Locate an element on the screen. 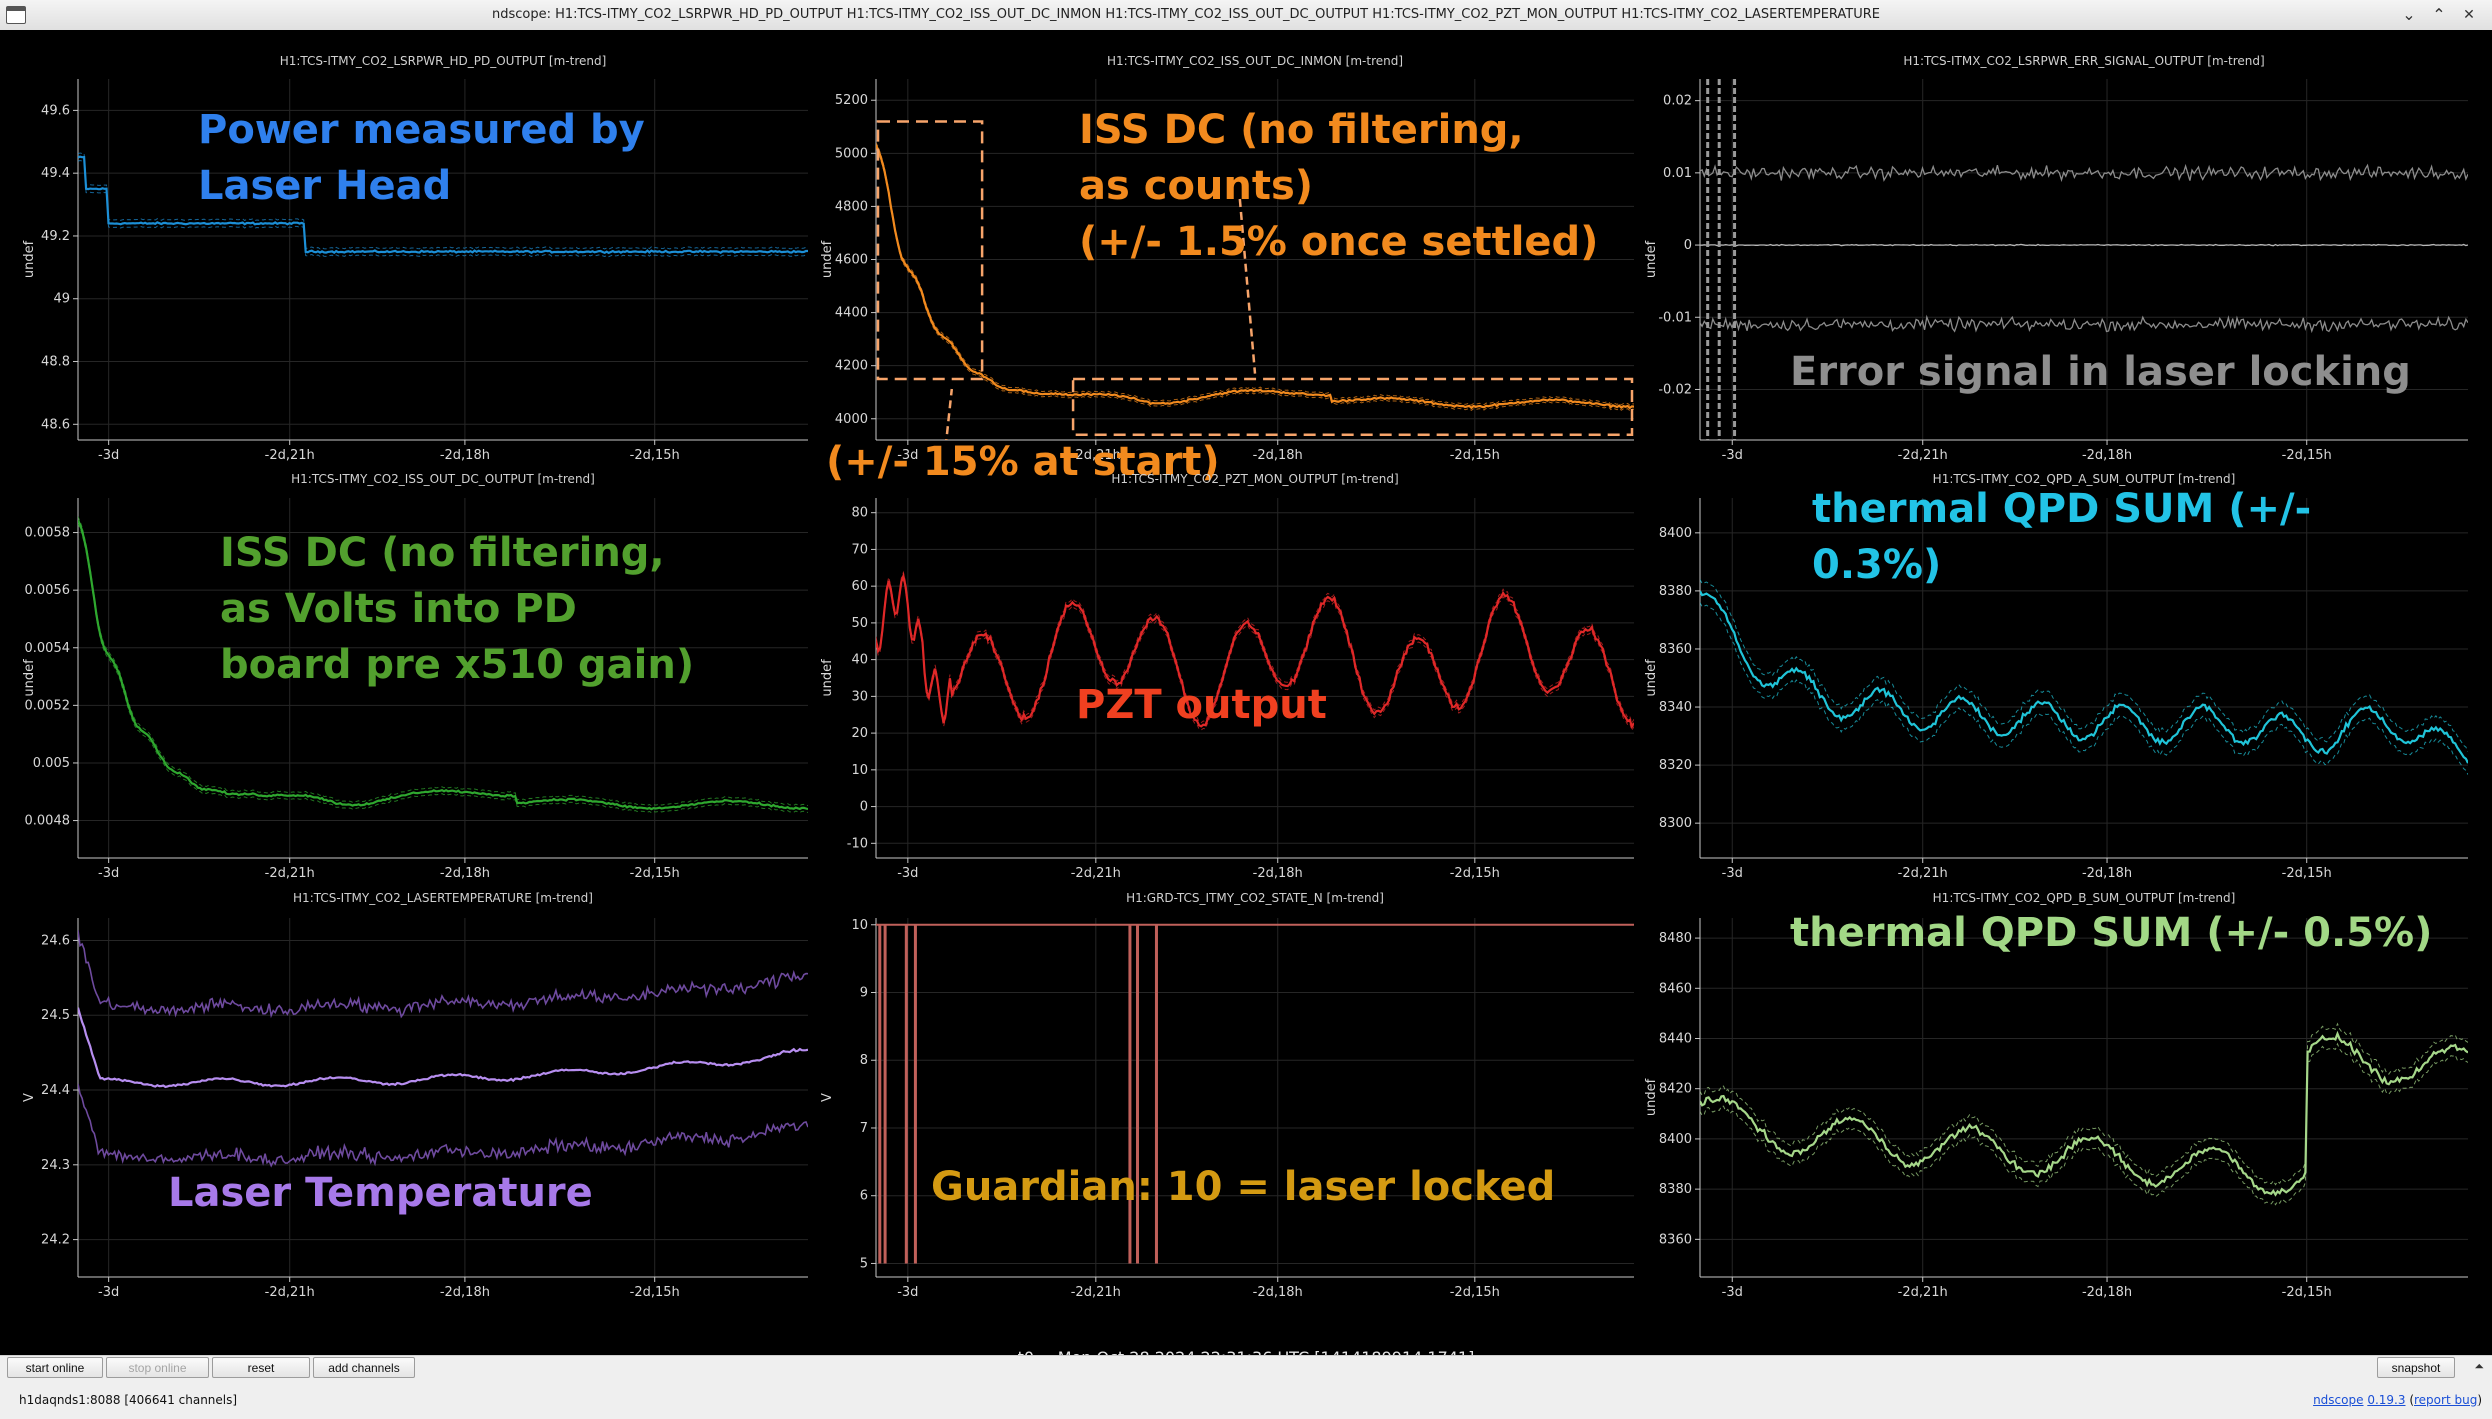  y-tick-label: -10 is located at coordinates (857, 843).